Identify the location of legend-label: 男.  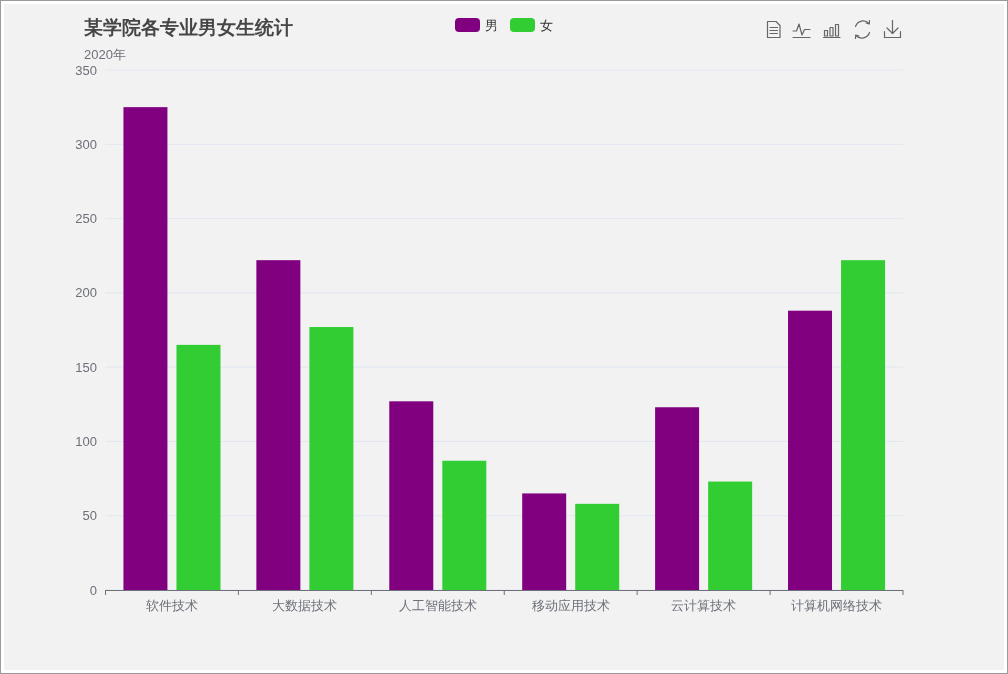
(491, 25).